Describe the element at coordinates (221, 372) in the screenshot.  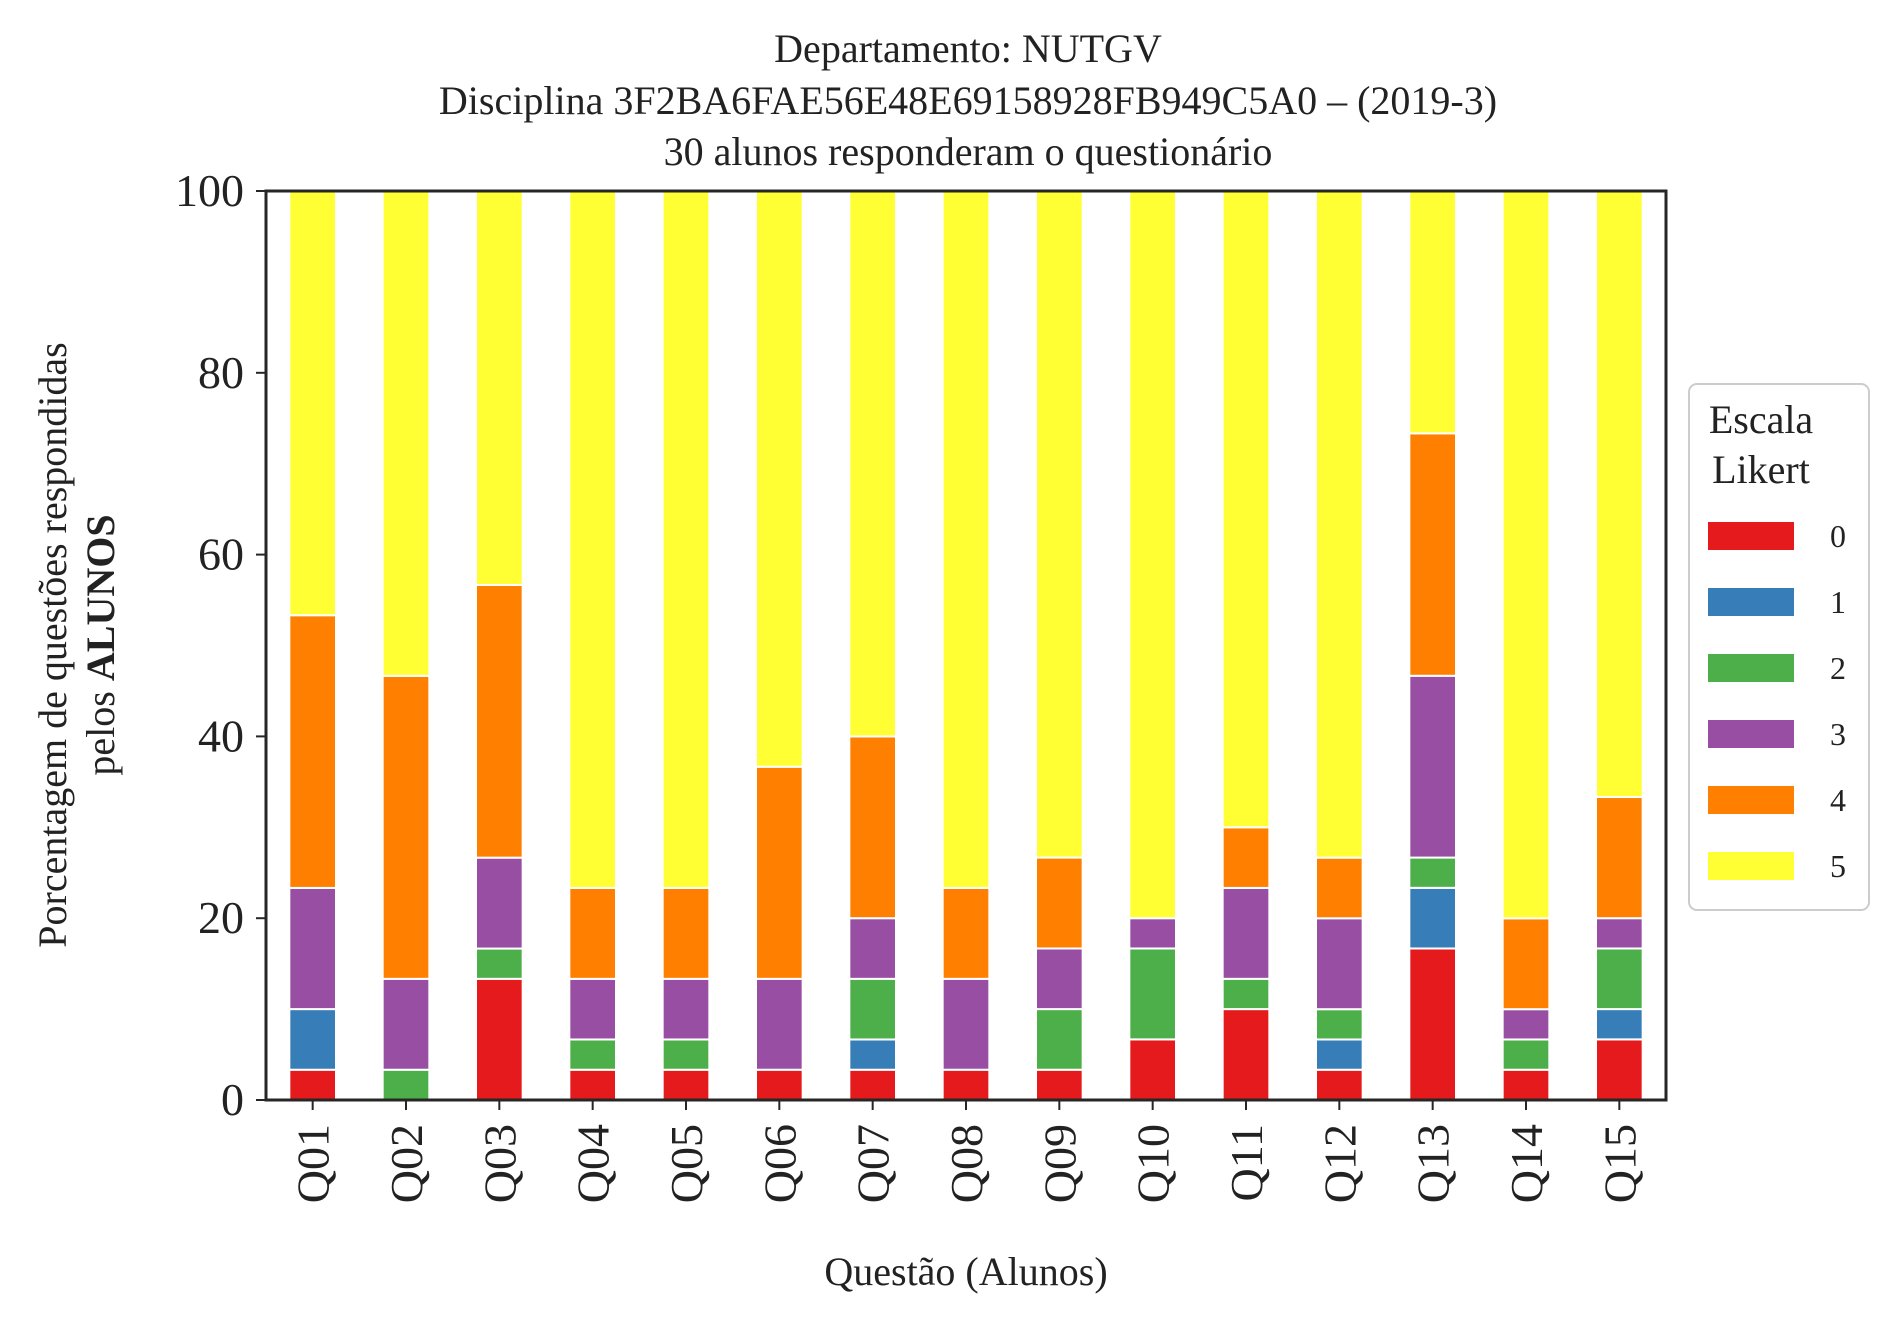
I see `y-tick-label-80: 80` at that location.